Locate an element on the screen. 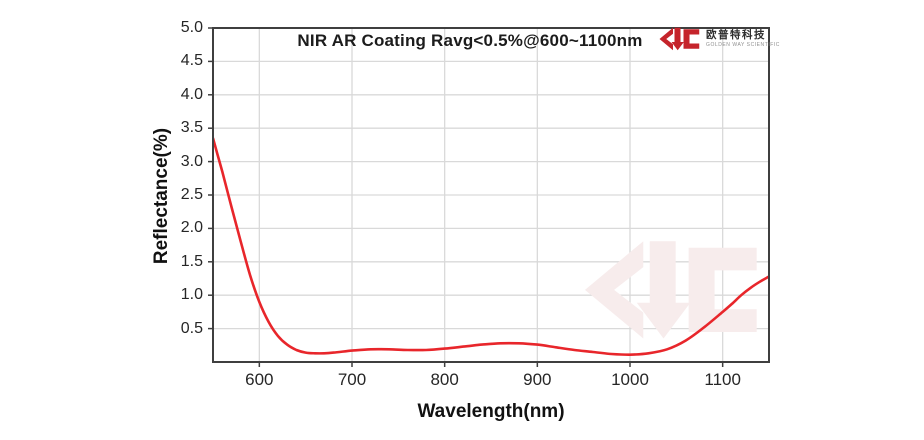 This screenshot has width=924, height=440. company-subtitle: GOLDEN WAY SCIENTIFIC is located at coordinates (743, 44).